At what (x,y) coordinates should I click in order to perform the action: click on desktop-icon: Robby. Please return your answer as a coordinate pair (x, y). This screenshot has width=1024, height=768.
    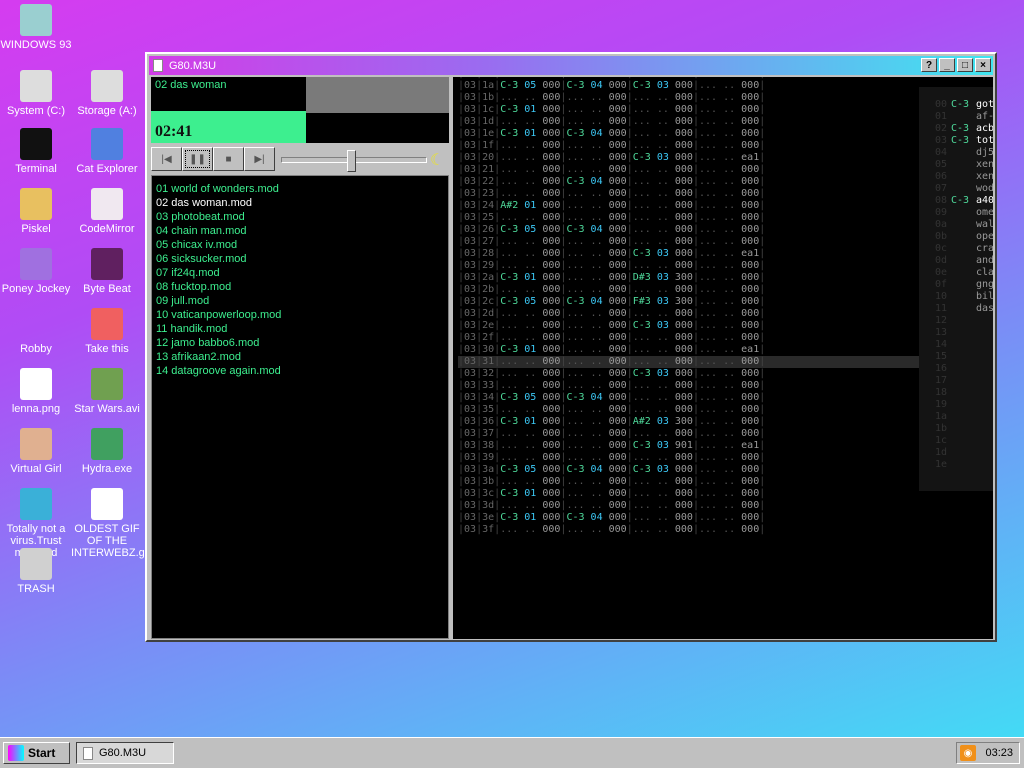
    Looking at the image, I should click on (36, 331).